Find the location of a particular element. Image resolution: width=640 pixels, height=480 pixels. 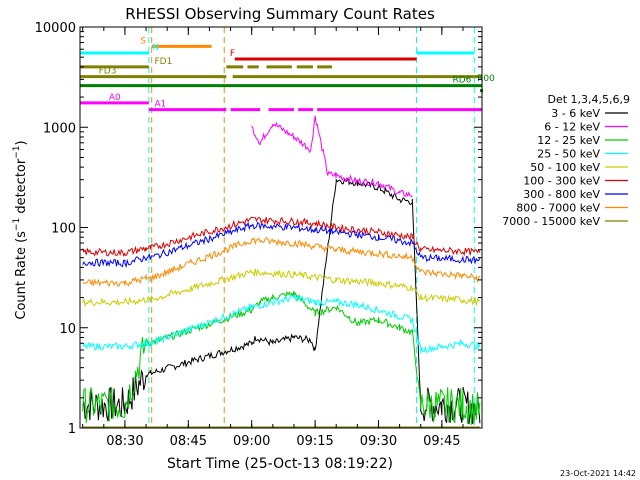

flag-label: N is located at coordinates (155, 48).